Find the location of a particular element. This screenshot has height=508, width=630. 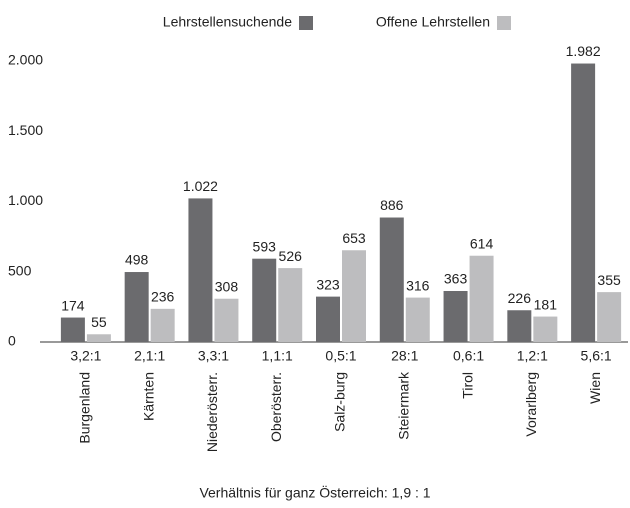

value-label: 316 is located at coordinates (418, 285).